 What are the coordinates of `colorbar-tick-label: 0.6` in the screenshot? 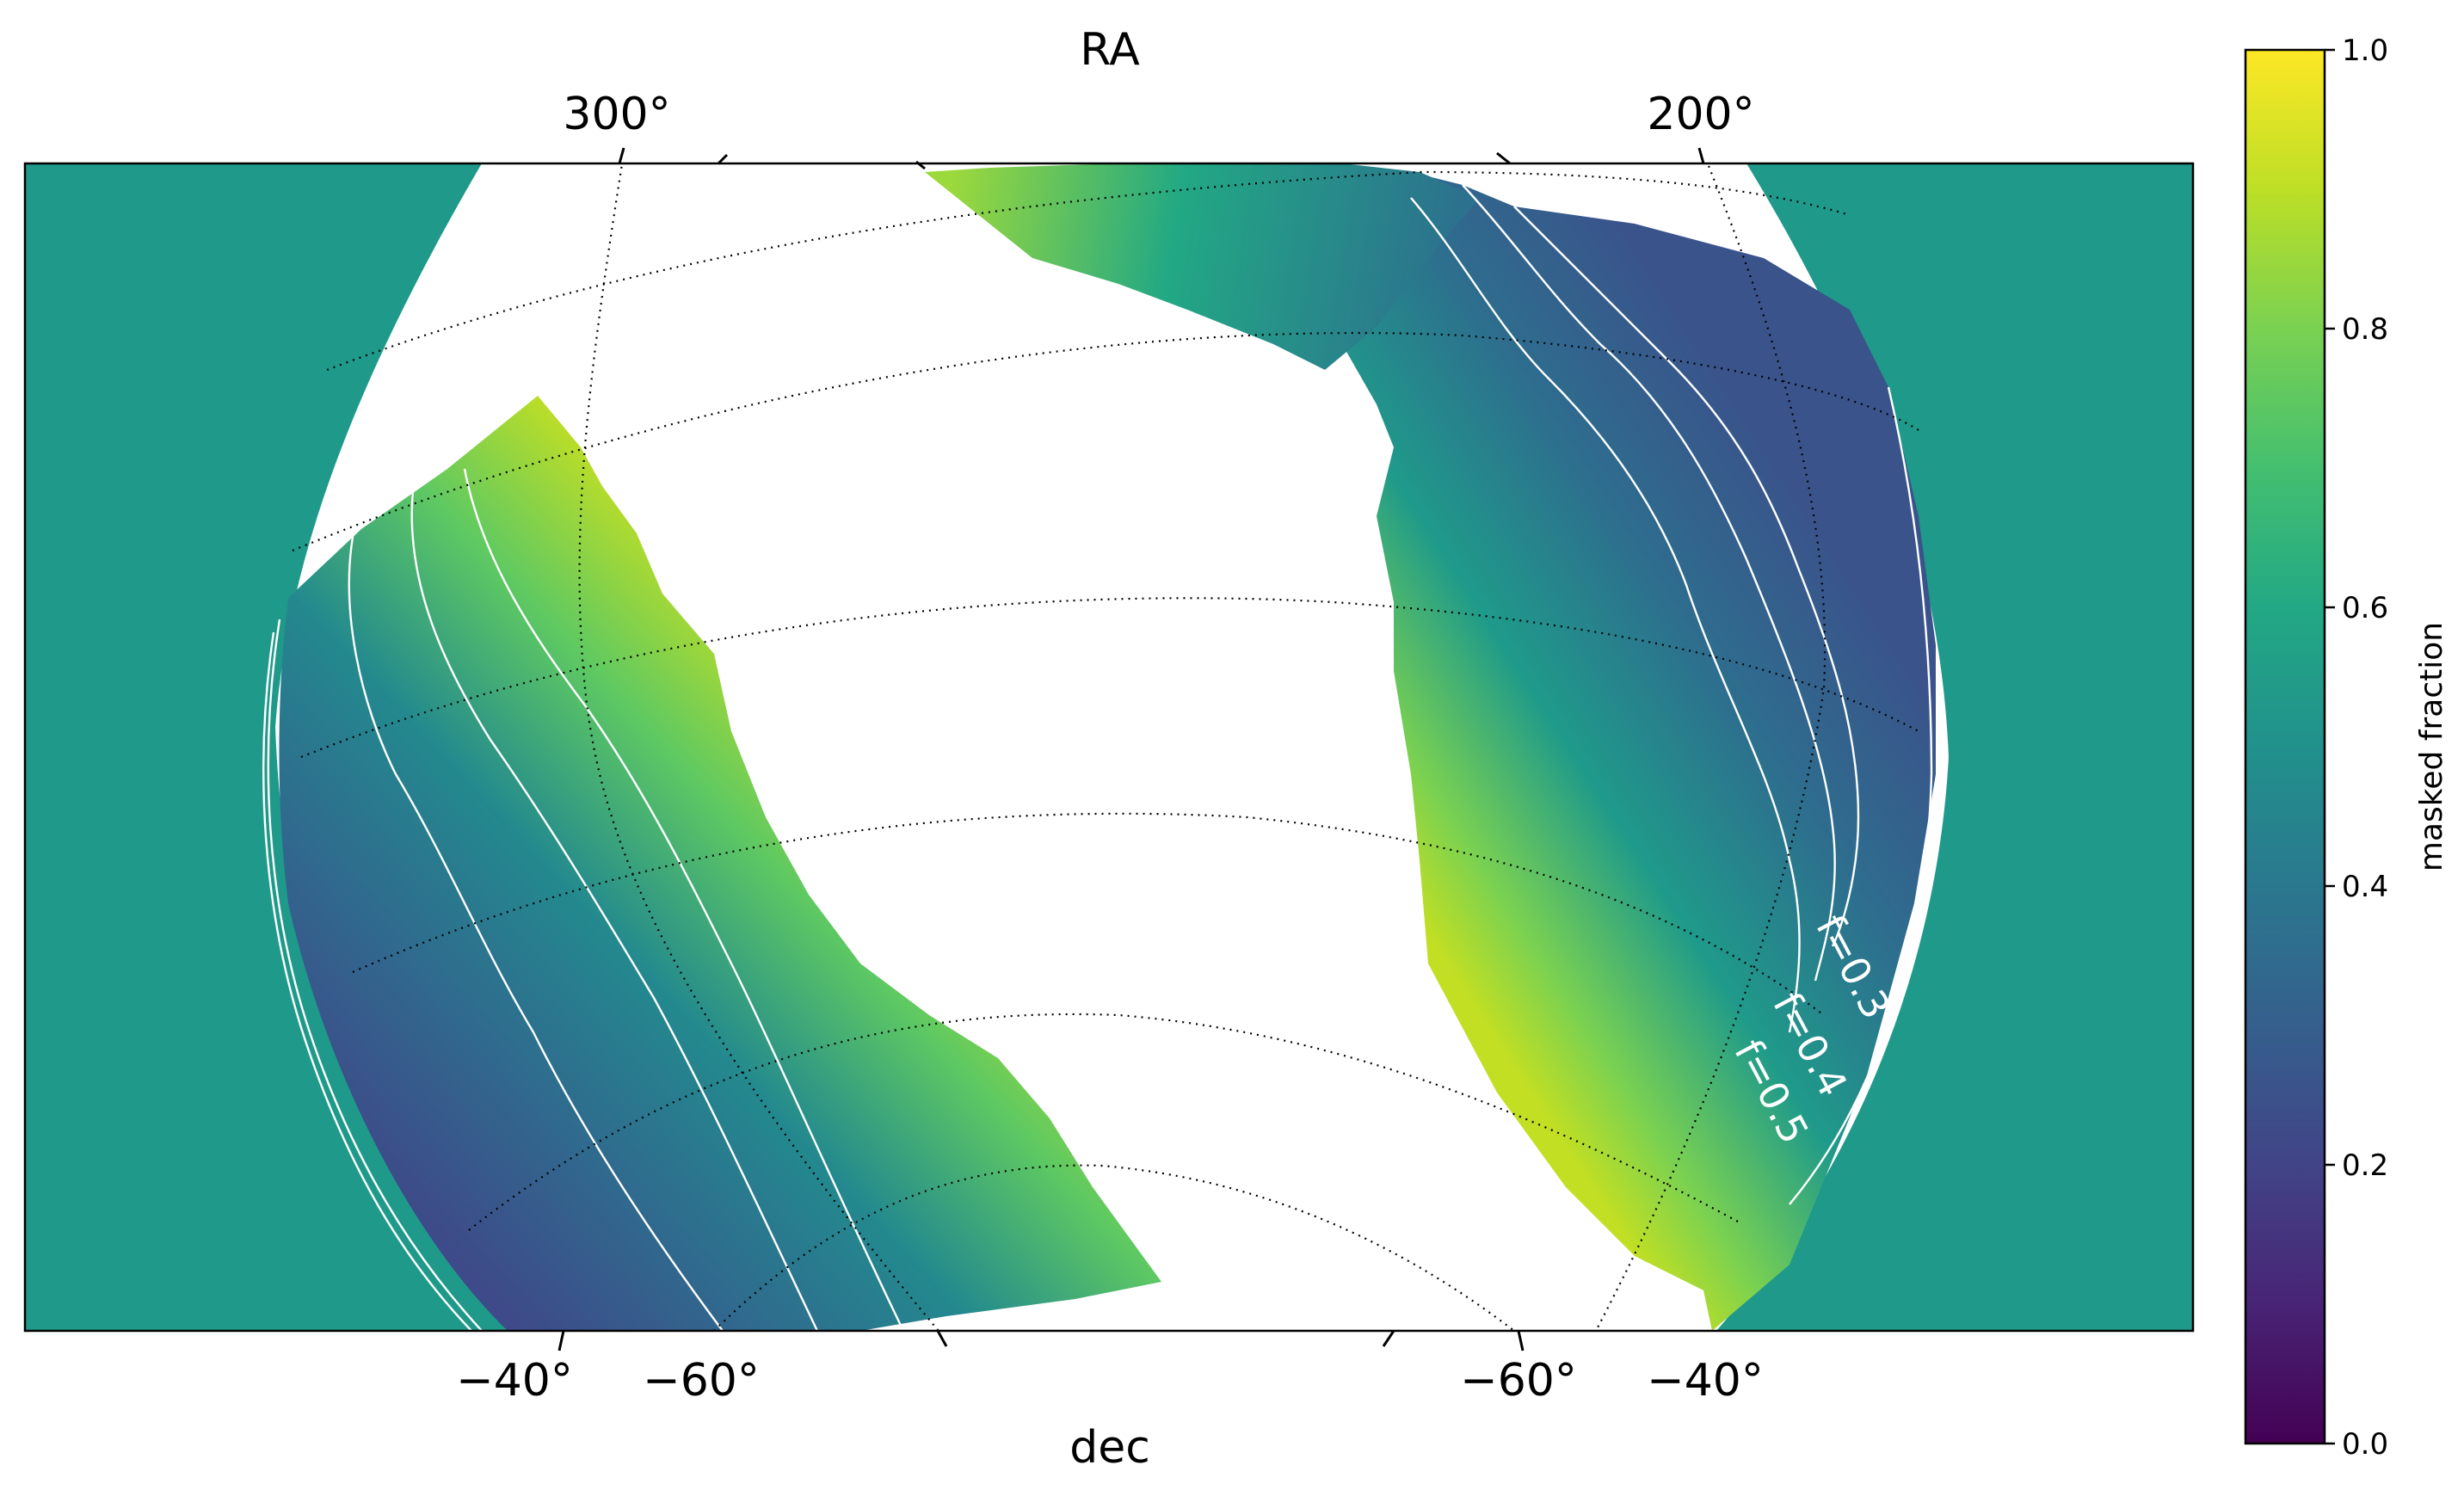 It's located at (2365, 608).